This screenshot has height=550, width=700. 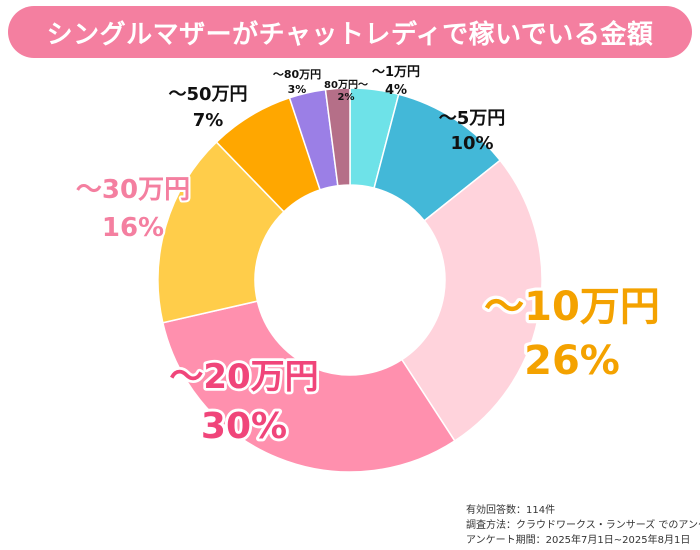 I want to click on slice-3-label: ～10万円, so click(x=572, y=307).